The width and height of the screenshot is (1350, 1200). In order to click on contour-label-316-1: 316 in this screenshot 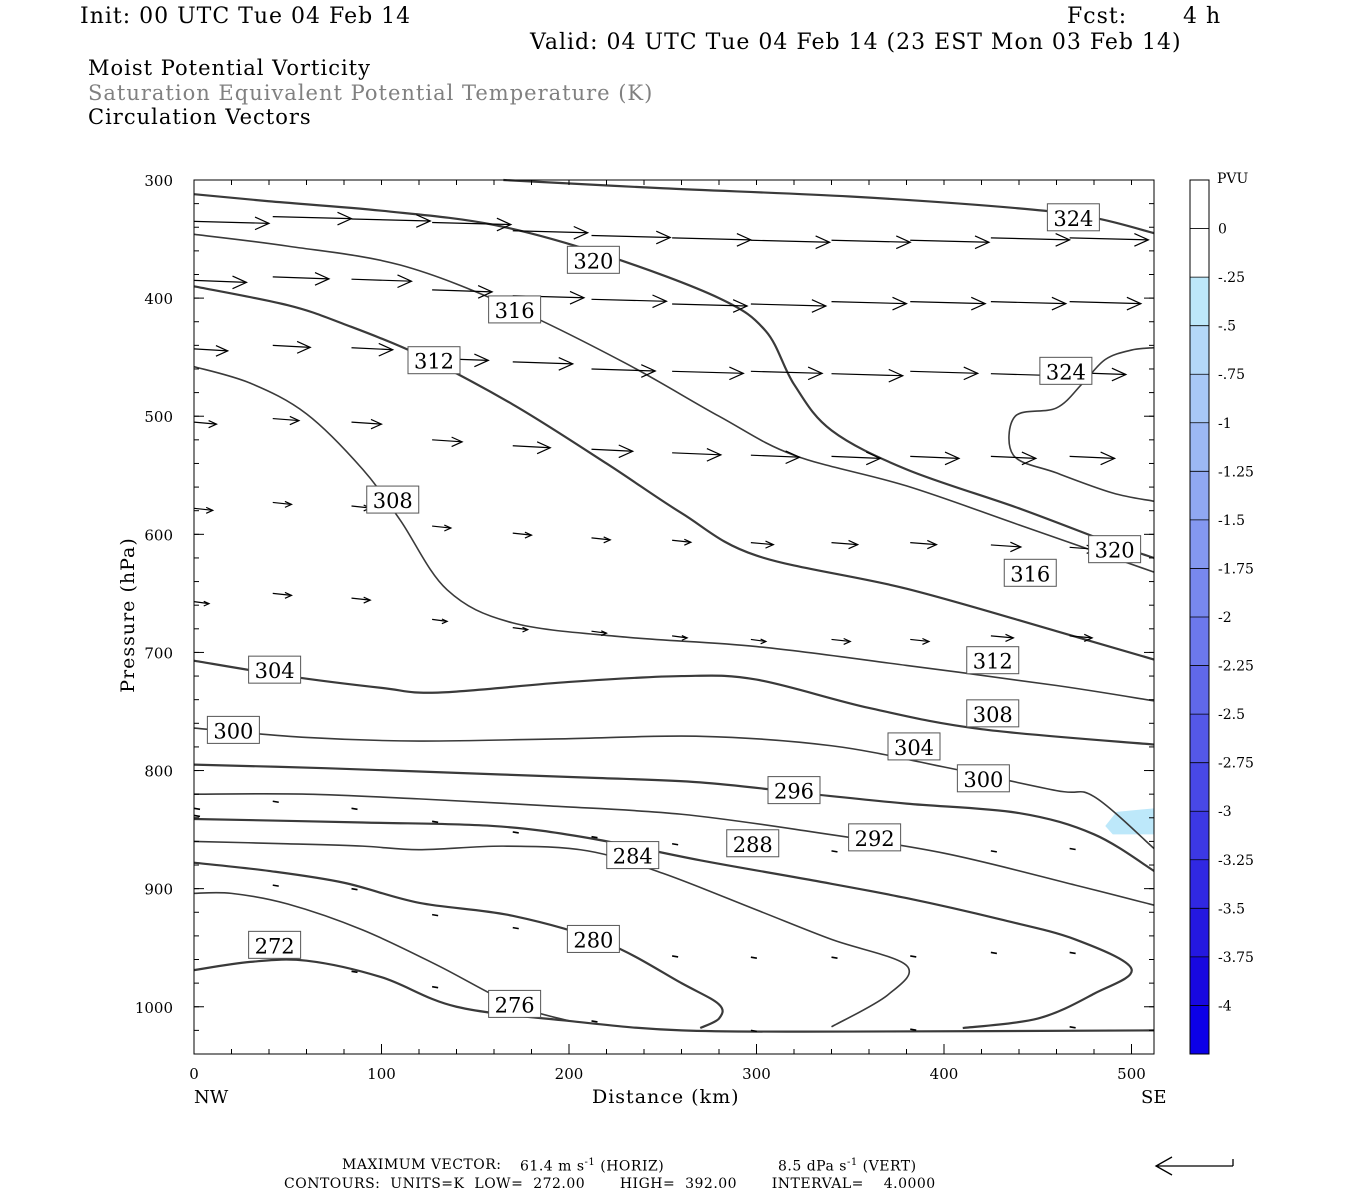, I will do `click(1030, 574)`.